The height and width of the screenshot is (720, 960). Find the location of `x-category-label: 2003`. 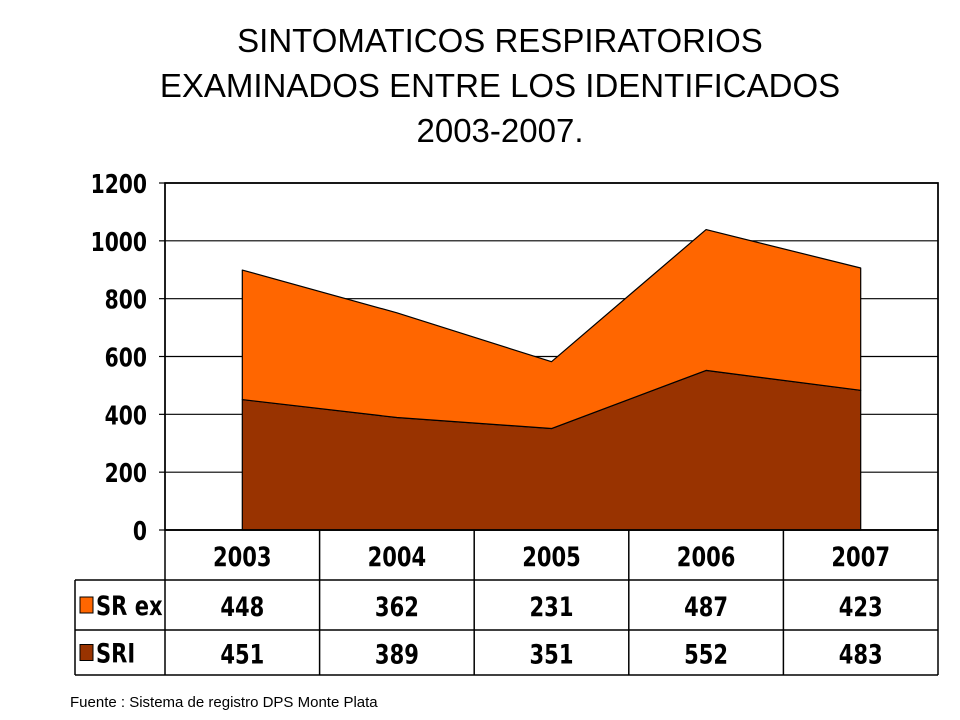

x-category-label: 2003 is located at coordinates (242, 556).